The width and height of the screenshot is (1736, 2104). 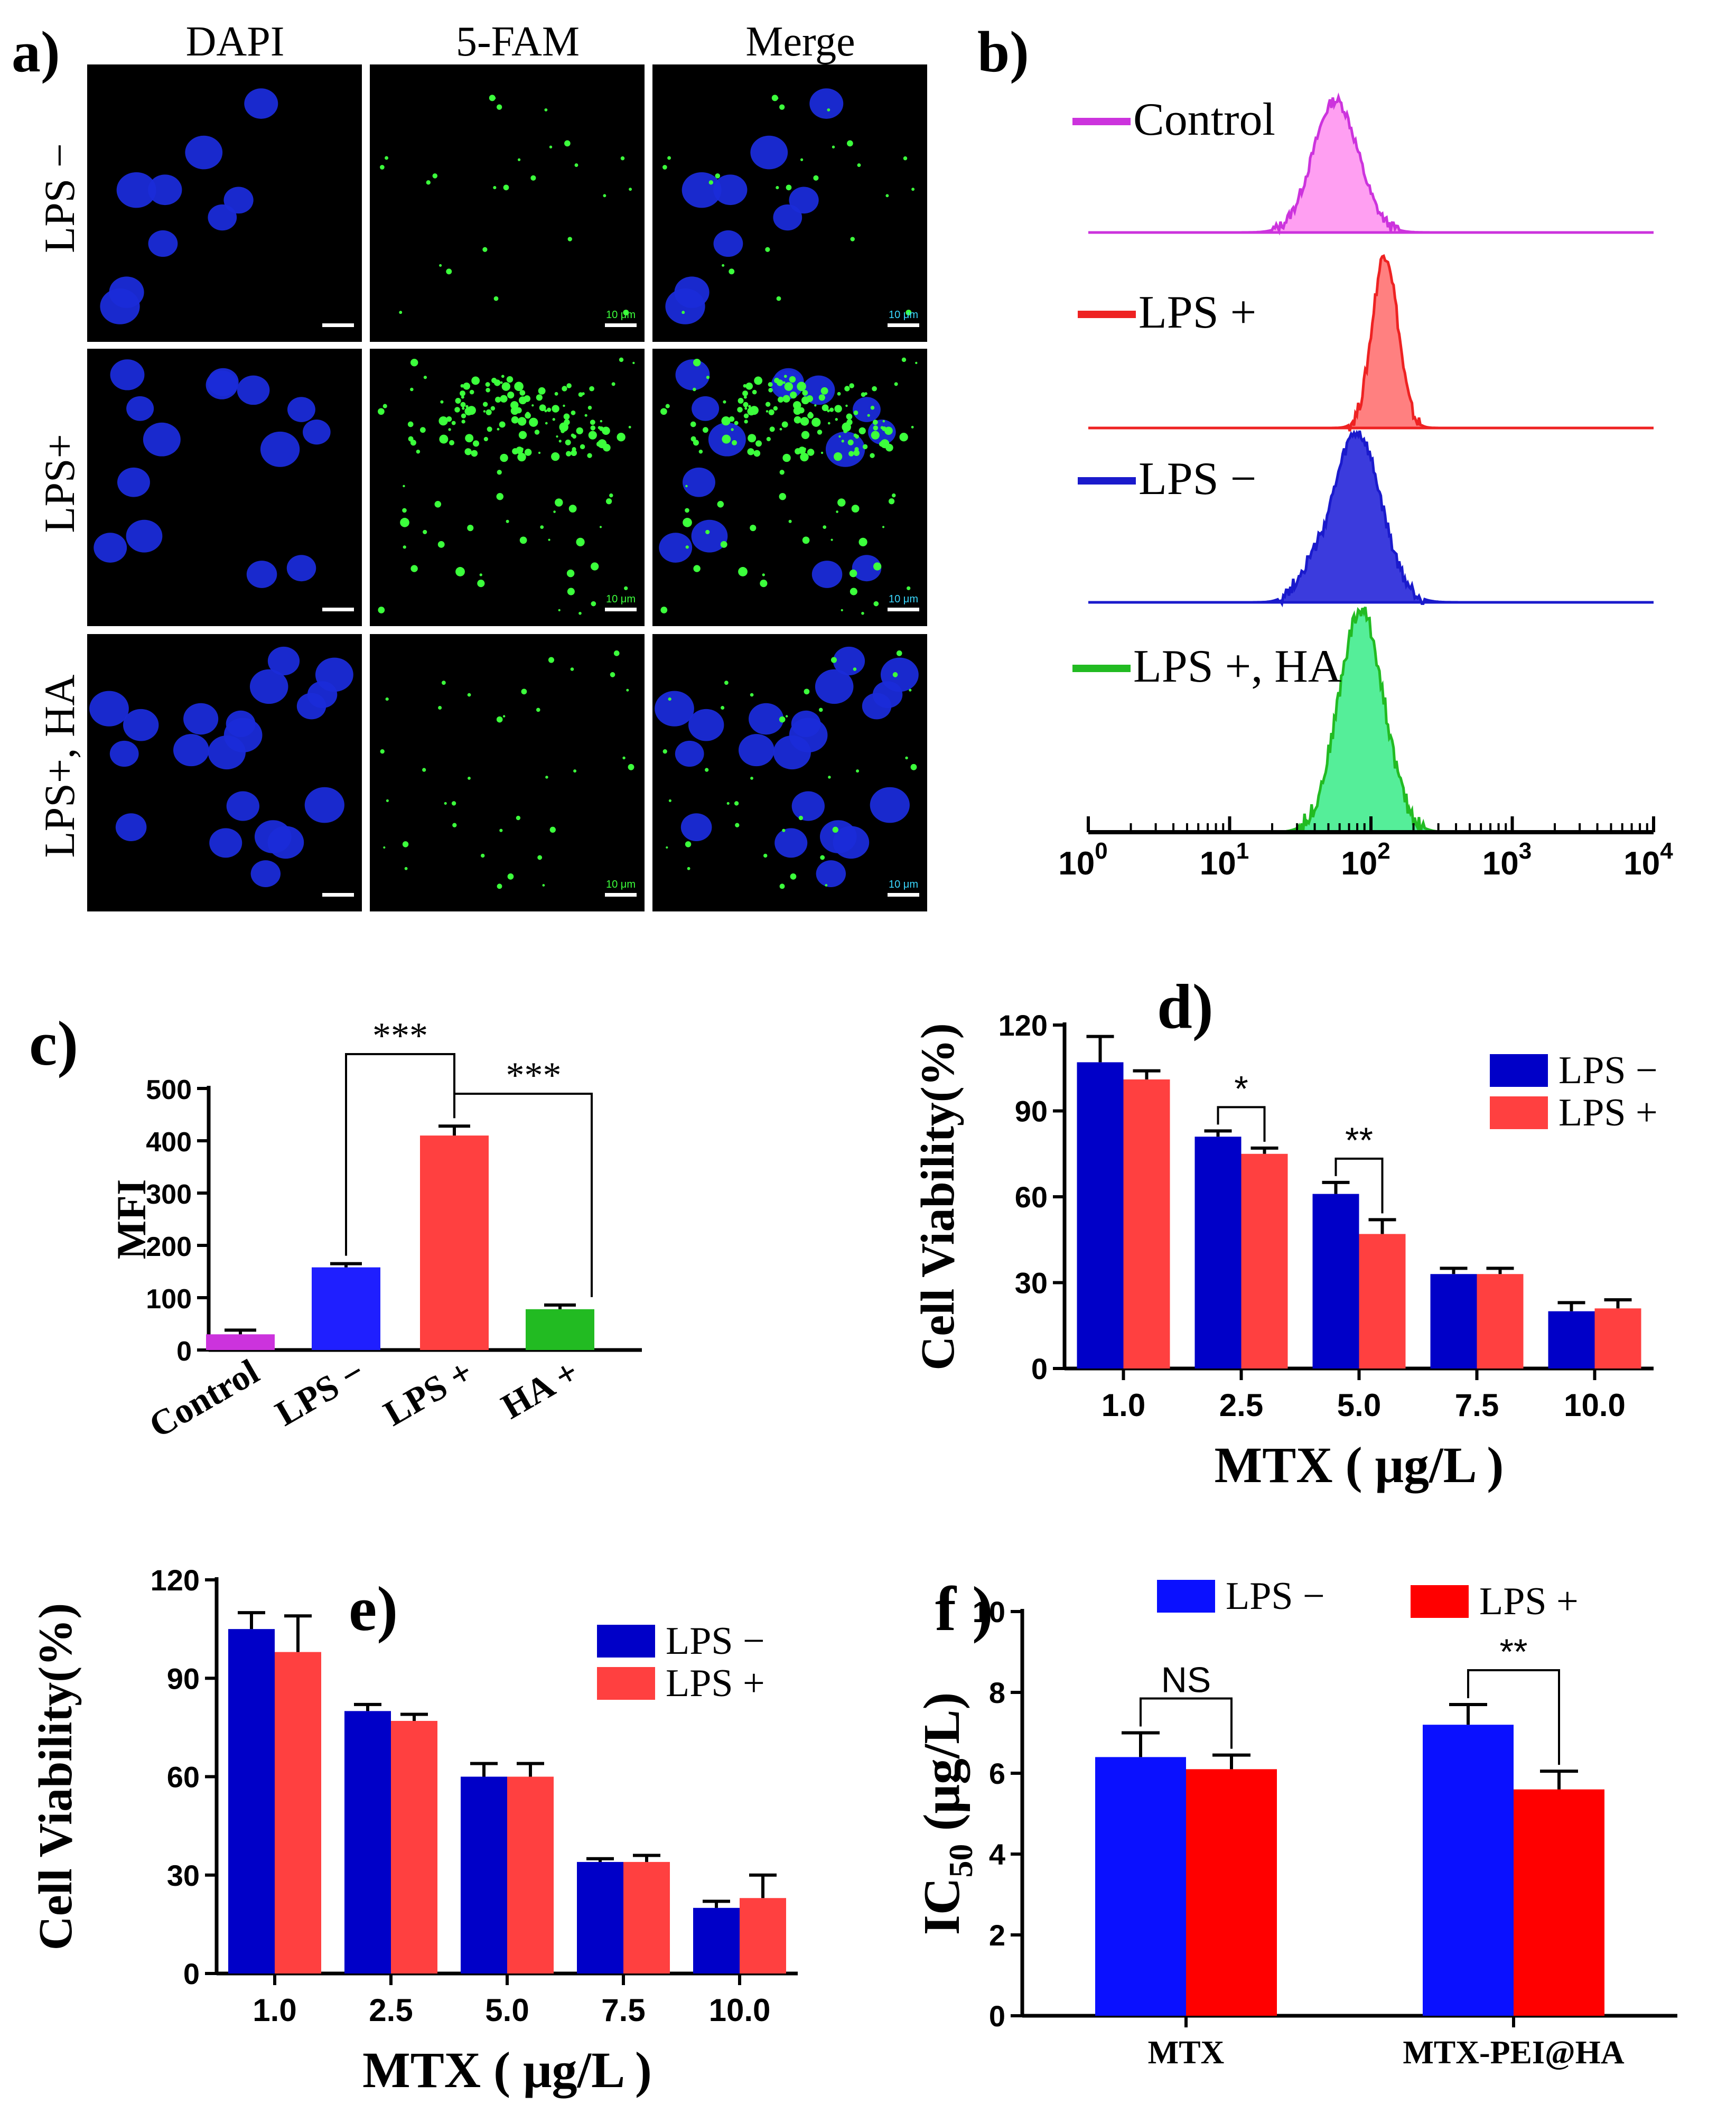 What do you see at coordinates (1666, 851) in the screenshot?
I see `tick-exponent: 4` at bounding box center [1666, 851].